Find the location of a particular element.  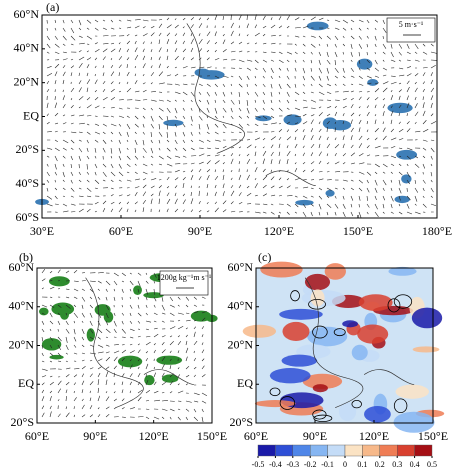

colorbar-label: 0.2 is located at coordinates (380, 464).